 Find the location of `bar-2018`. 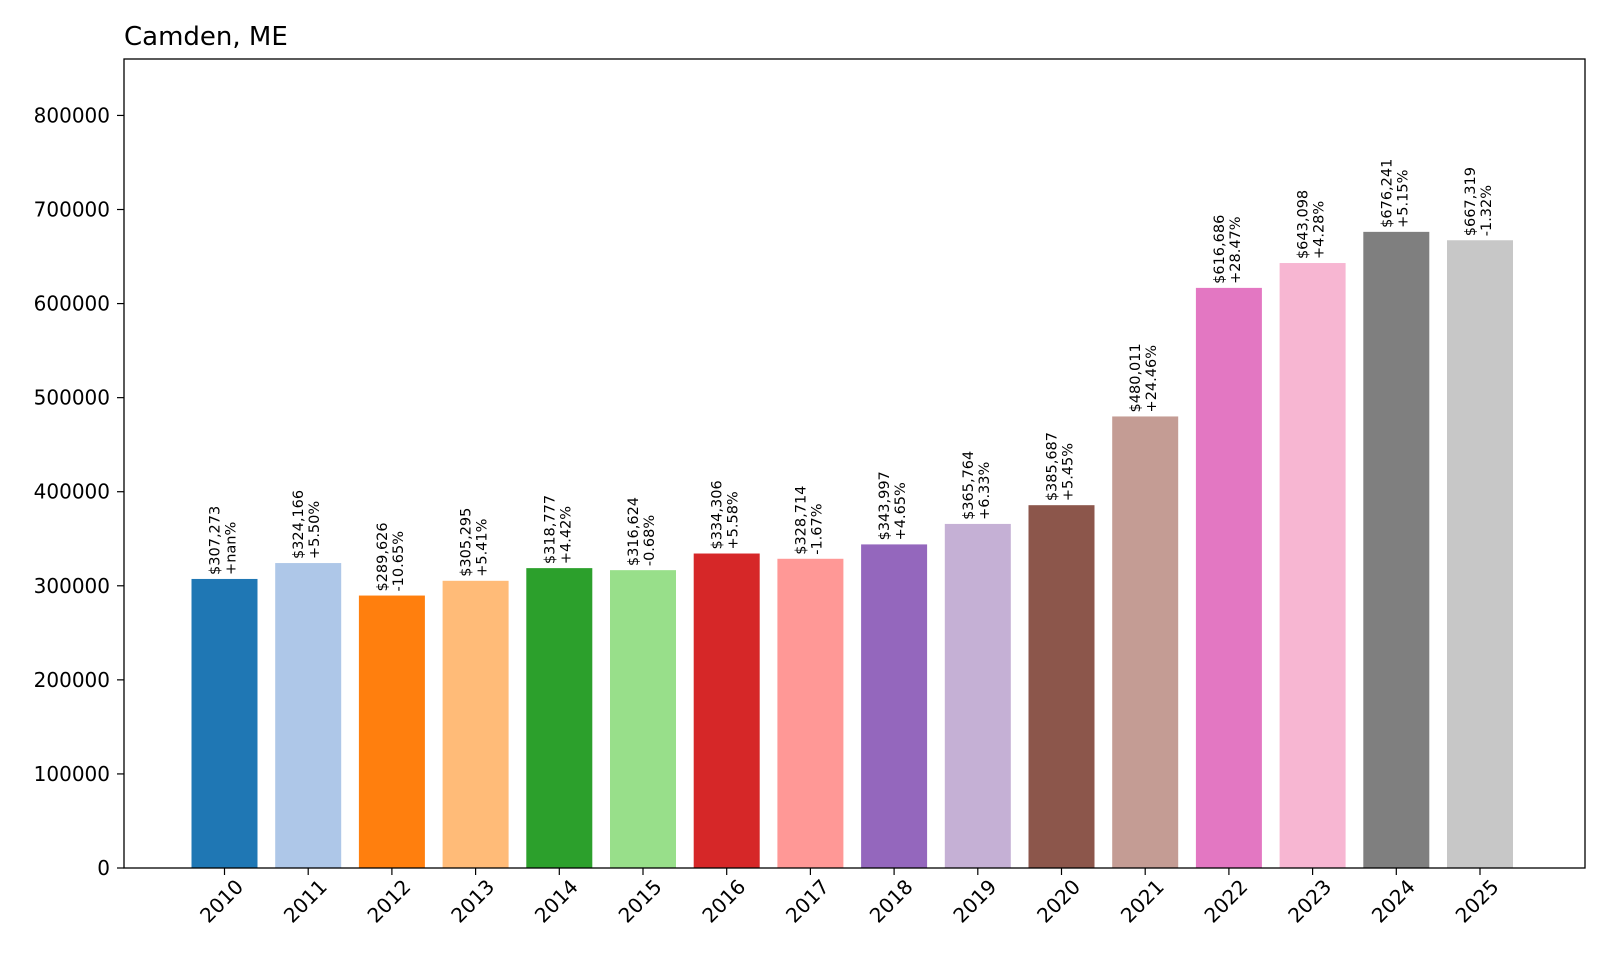

bar-2018 is located at coordinates (894, 706).